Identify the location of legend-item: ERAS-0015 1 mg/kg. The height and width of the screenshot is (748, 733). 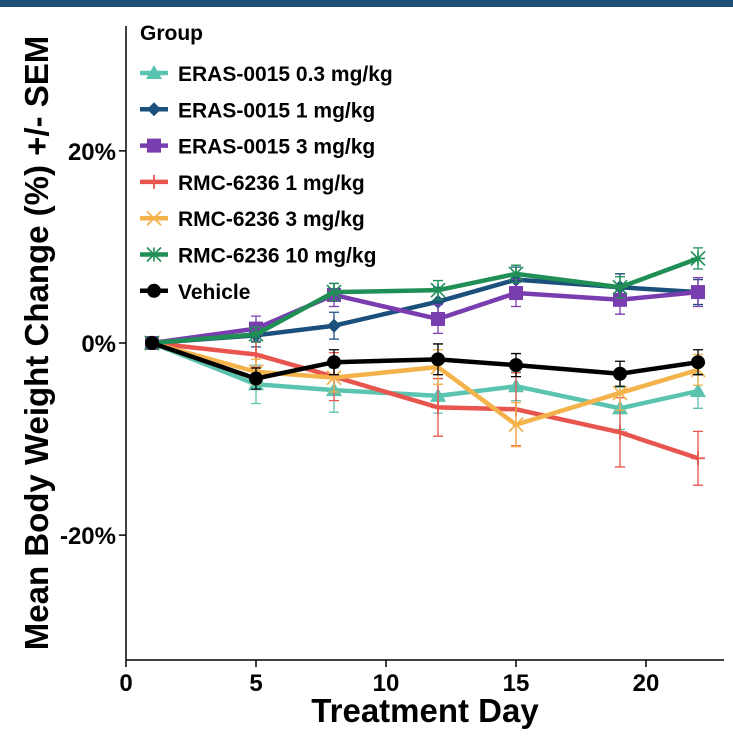
(257, 110).